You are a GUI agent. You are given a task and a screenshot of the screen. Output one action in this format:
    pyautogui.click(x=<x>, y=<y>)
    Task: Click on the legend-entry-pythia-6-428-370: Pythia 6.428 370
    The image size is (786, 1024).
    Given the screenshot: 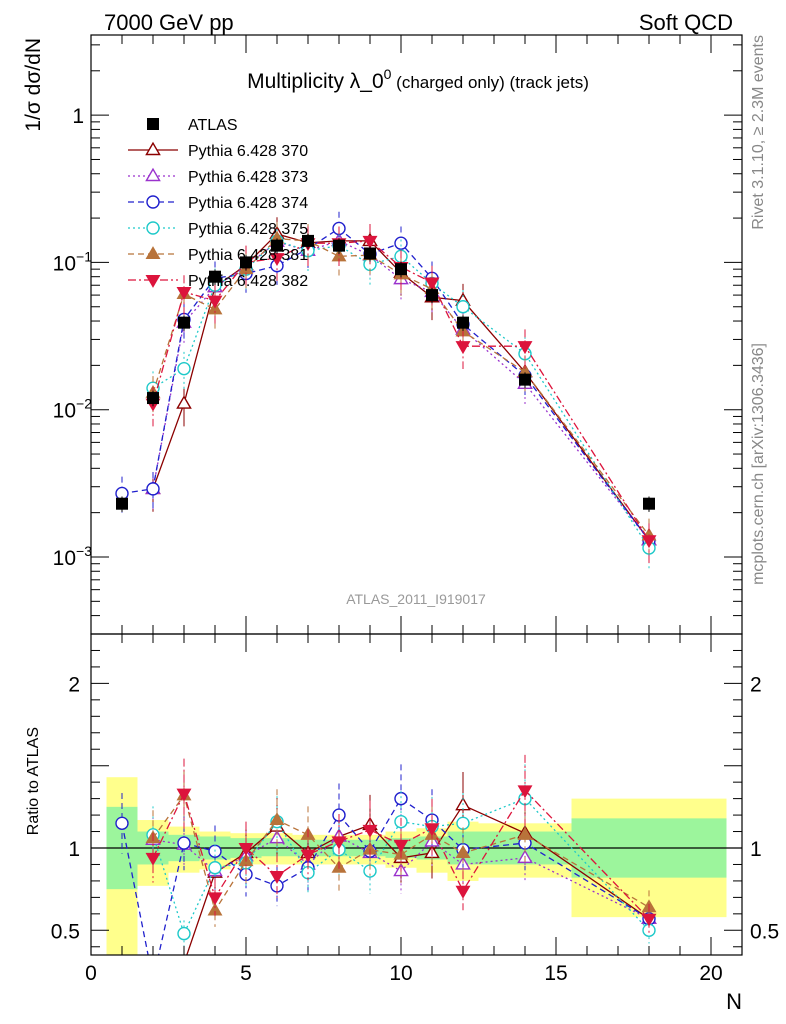 What is the action you would take?
    pyautogui.click(x=218, y=150)
    